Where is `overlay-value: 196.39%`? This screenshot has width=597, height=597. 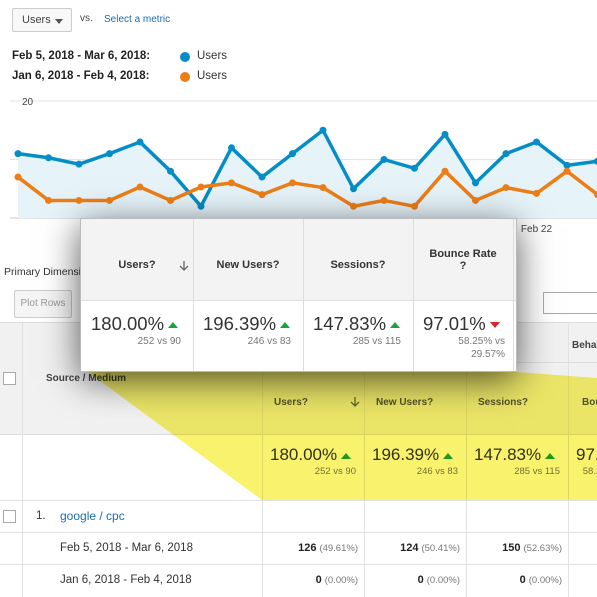 overlay-value: 196.39% is located at coordinates (247, 324).